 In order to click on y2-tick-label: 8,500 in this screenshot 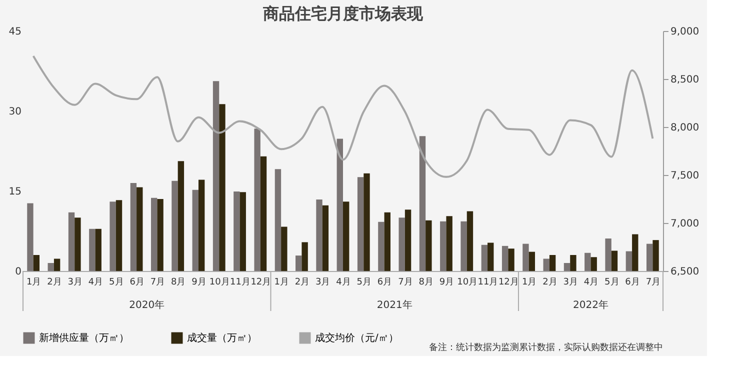, I will do `click(685, 80)`.